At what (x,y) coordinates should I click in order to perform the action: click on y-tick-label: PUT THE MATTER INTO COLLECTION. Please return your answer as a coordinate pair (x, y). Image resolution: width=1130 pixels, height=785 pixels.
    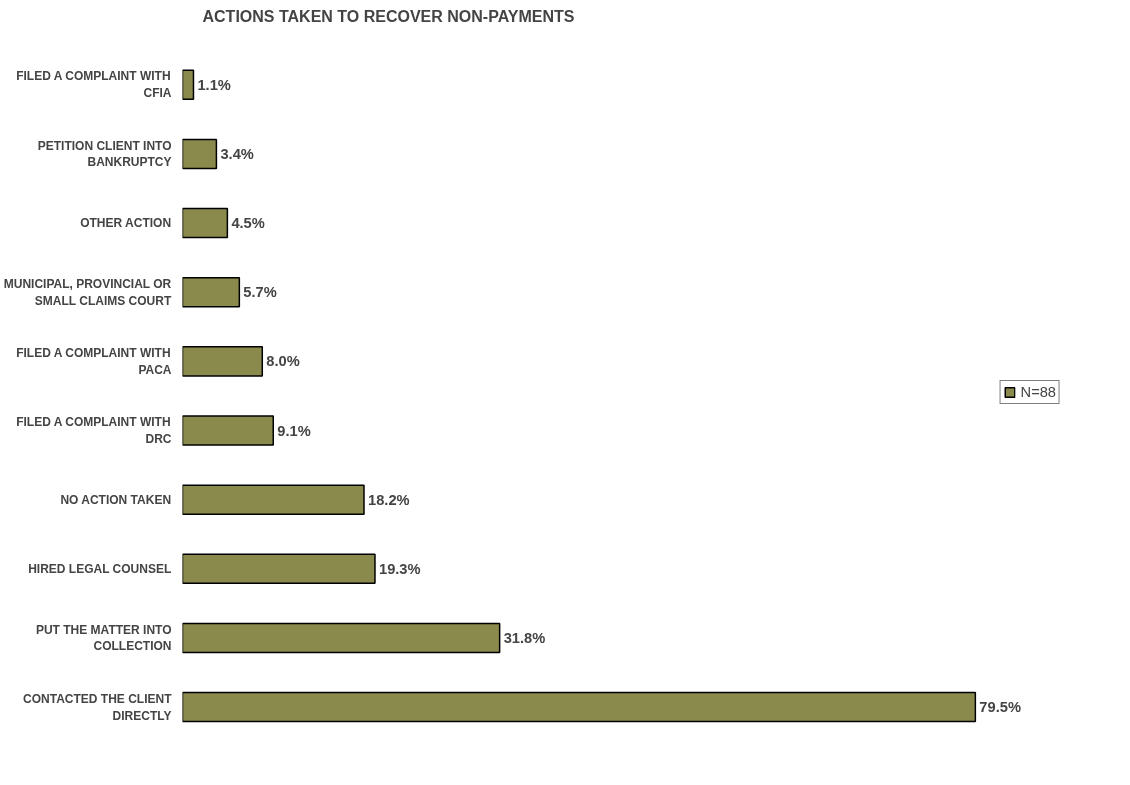
    Looking at the image, I should click on (103, 638).